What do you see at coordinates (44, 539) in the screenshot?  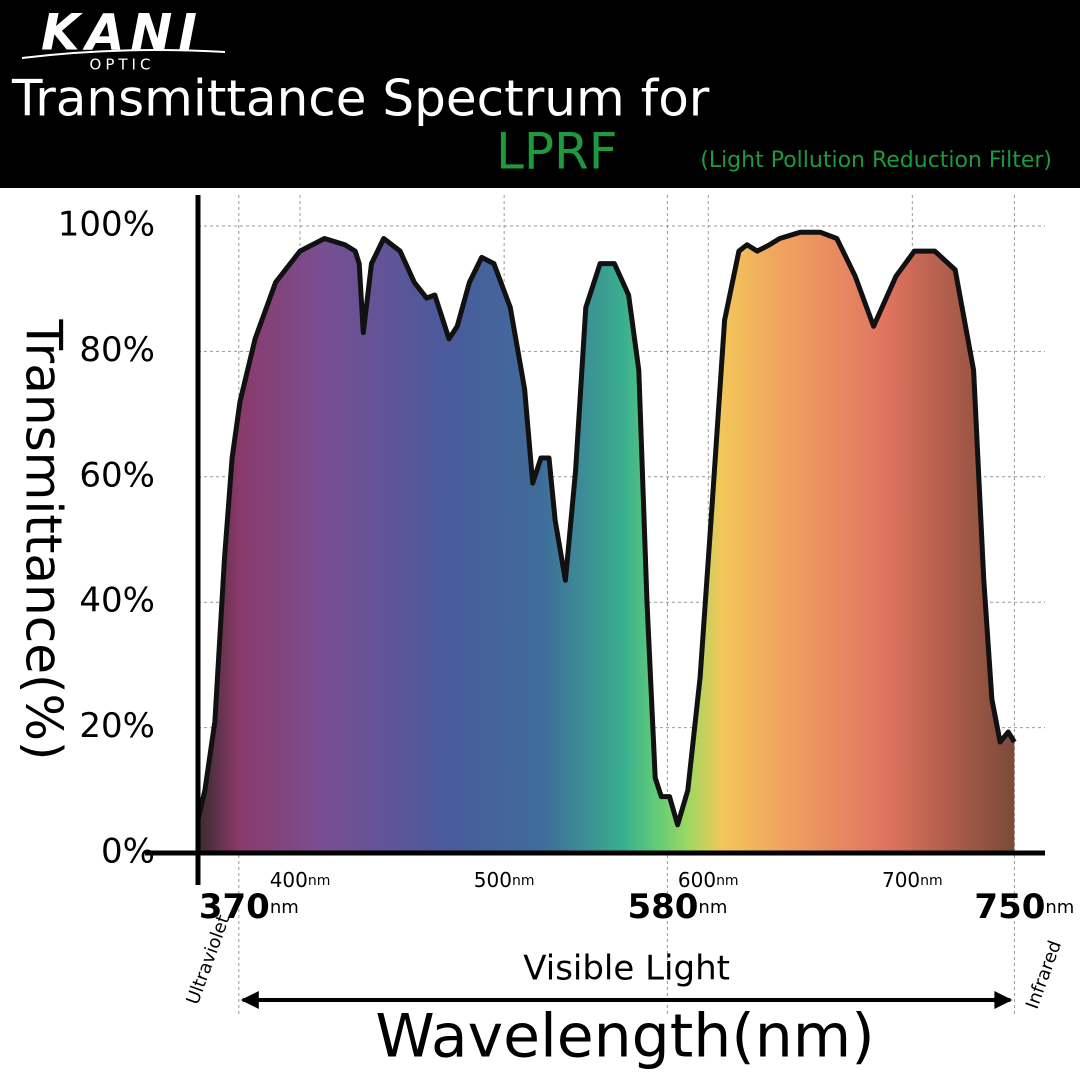 I see `y-axis-label: Transmittance(%)` at bounding box center [44, 539].